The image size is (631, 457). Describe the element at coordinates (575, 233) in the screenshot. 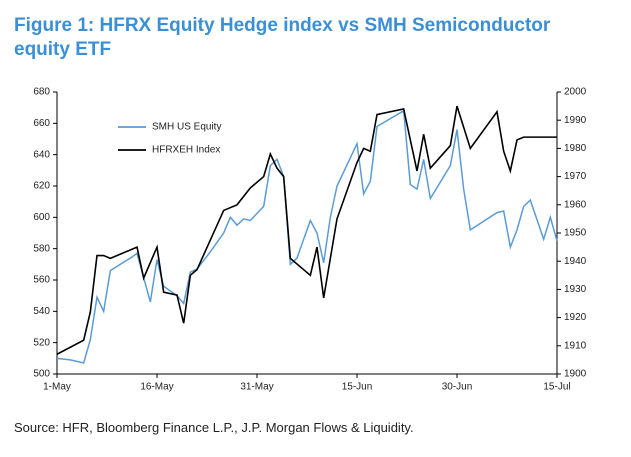

I see `y2-tick-label: 1950` at that location.